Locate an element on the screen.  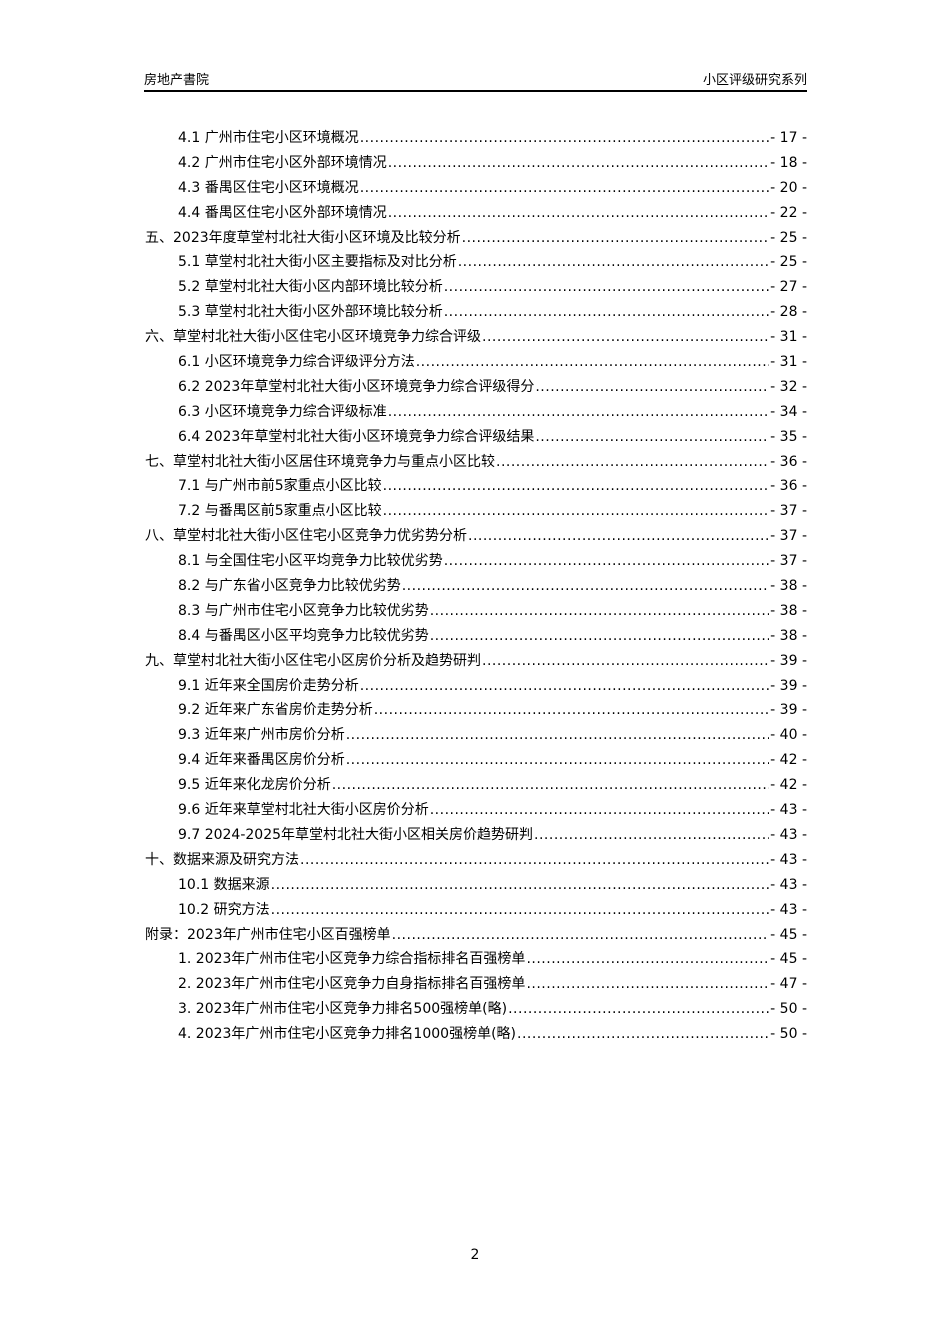
toc-entry: 9.5 近年来化龙房价分析 - 42 - is located at coordinates (476, 785).